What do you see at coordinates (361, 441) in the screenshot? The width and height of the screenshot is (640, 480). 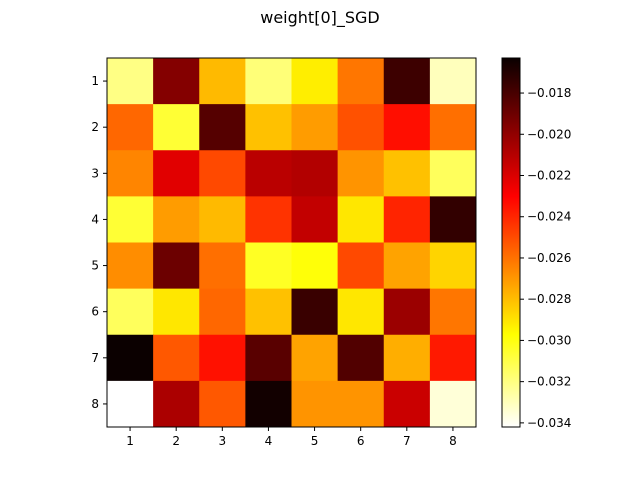 I see `x-tick-label: 6` at bounding box center [361, 441].